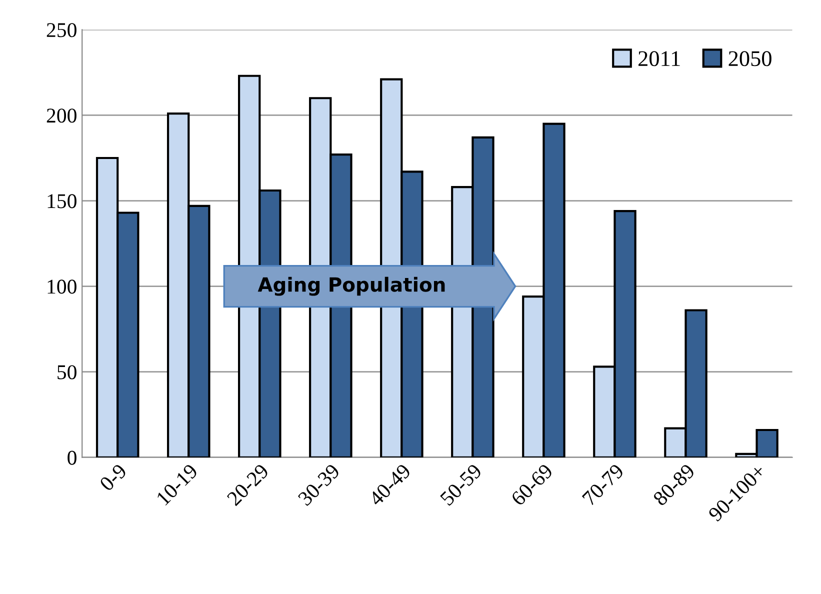 The image size is (821, 594). Describe the element at coordinates (72, 457) in the screenshot. I see `y-tick-label: 0` at that location.